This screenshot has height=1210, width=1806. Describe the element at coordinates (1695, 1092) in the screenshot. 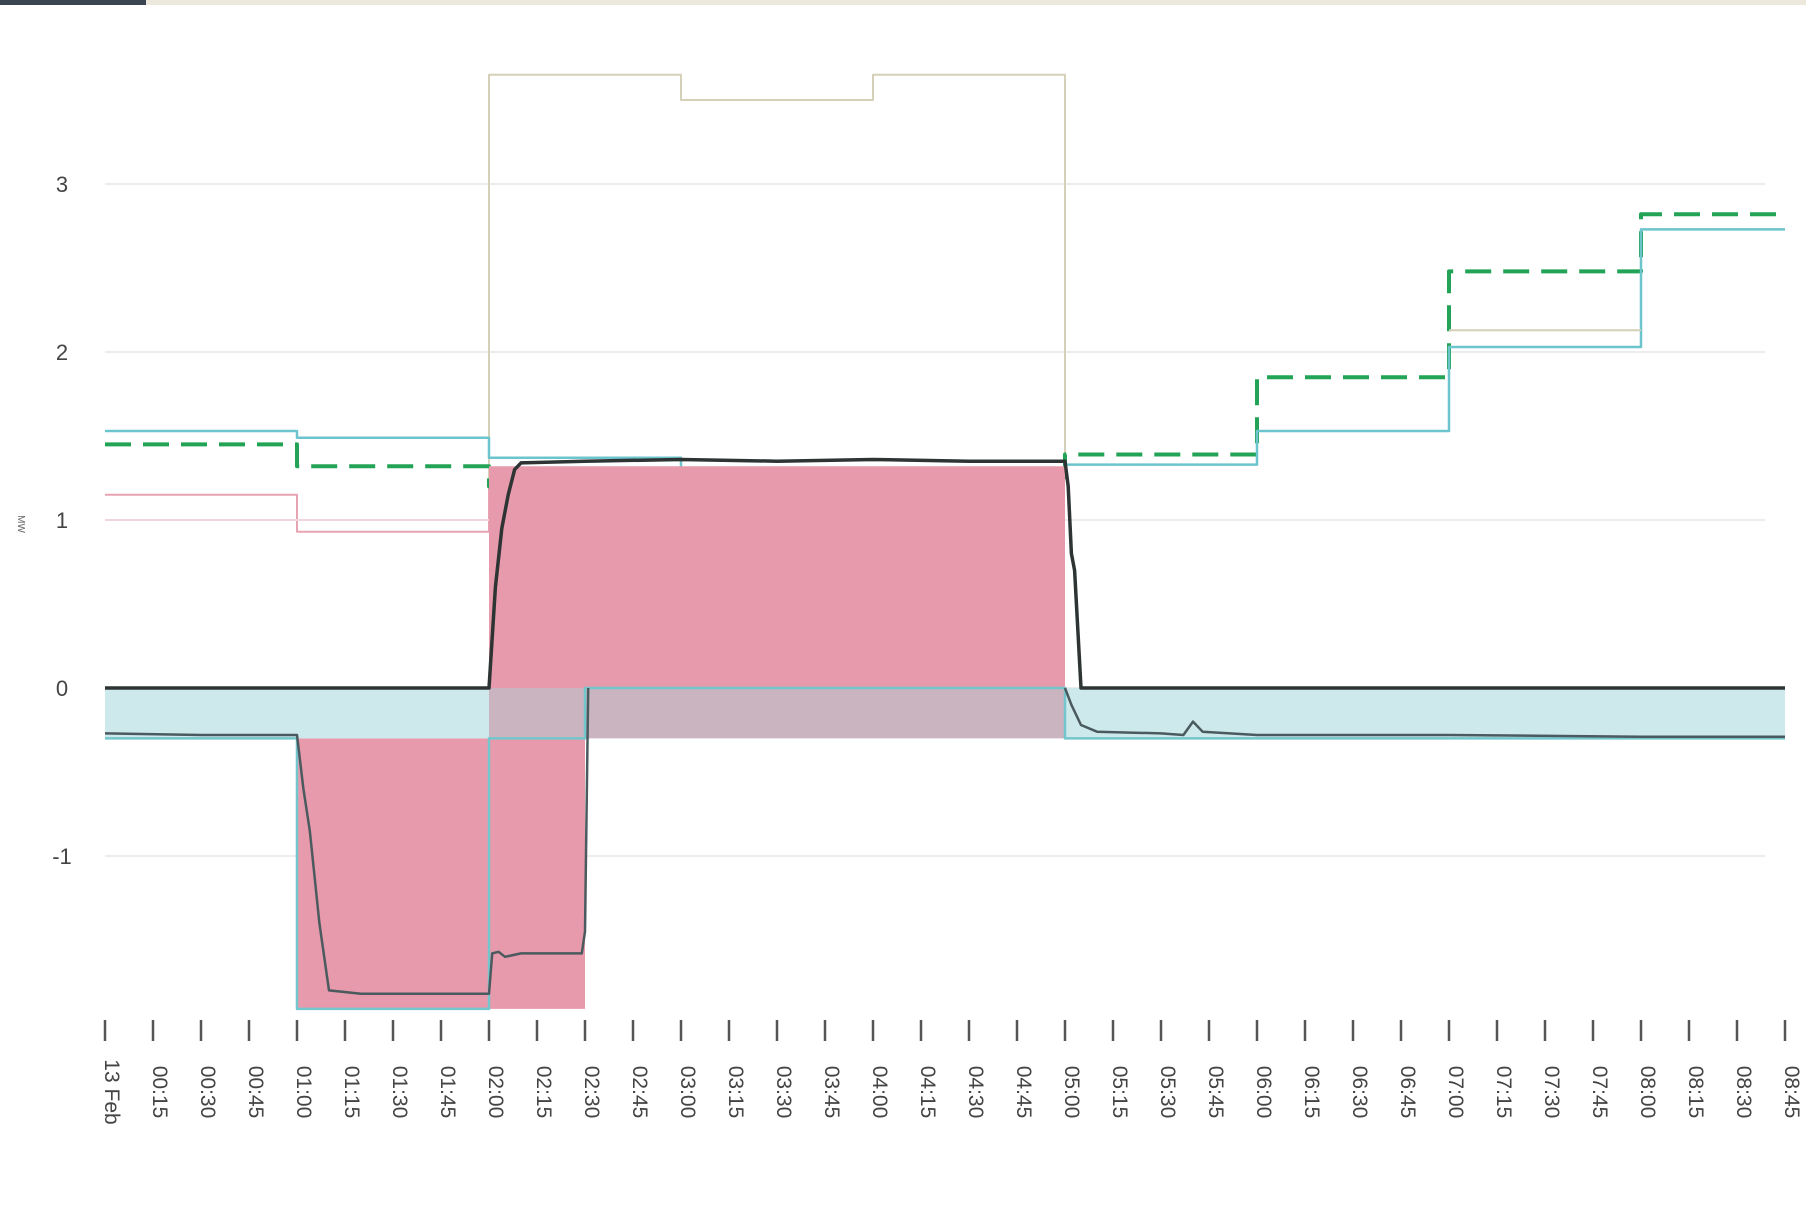

I see `x-tick-label: 08:15` at that location.